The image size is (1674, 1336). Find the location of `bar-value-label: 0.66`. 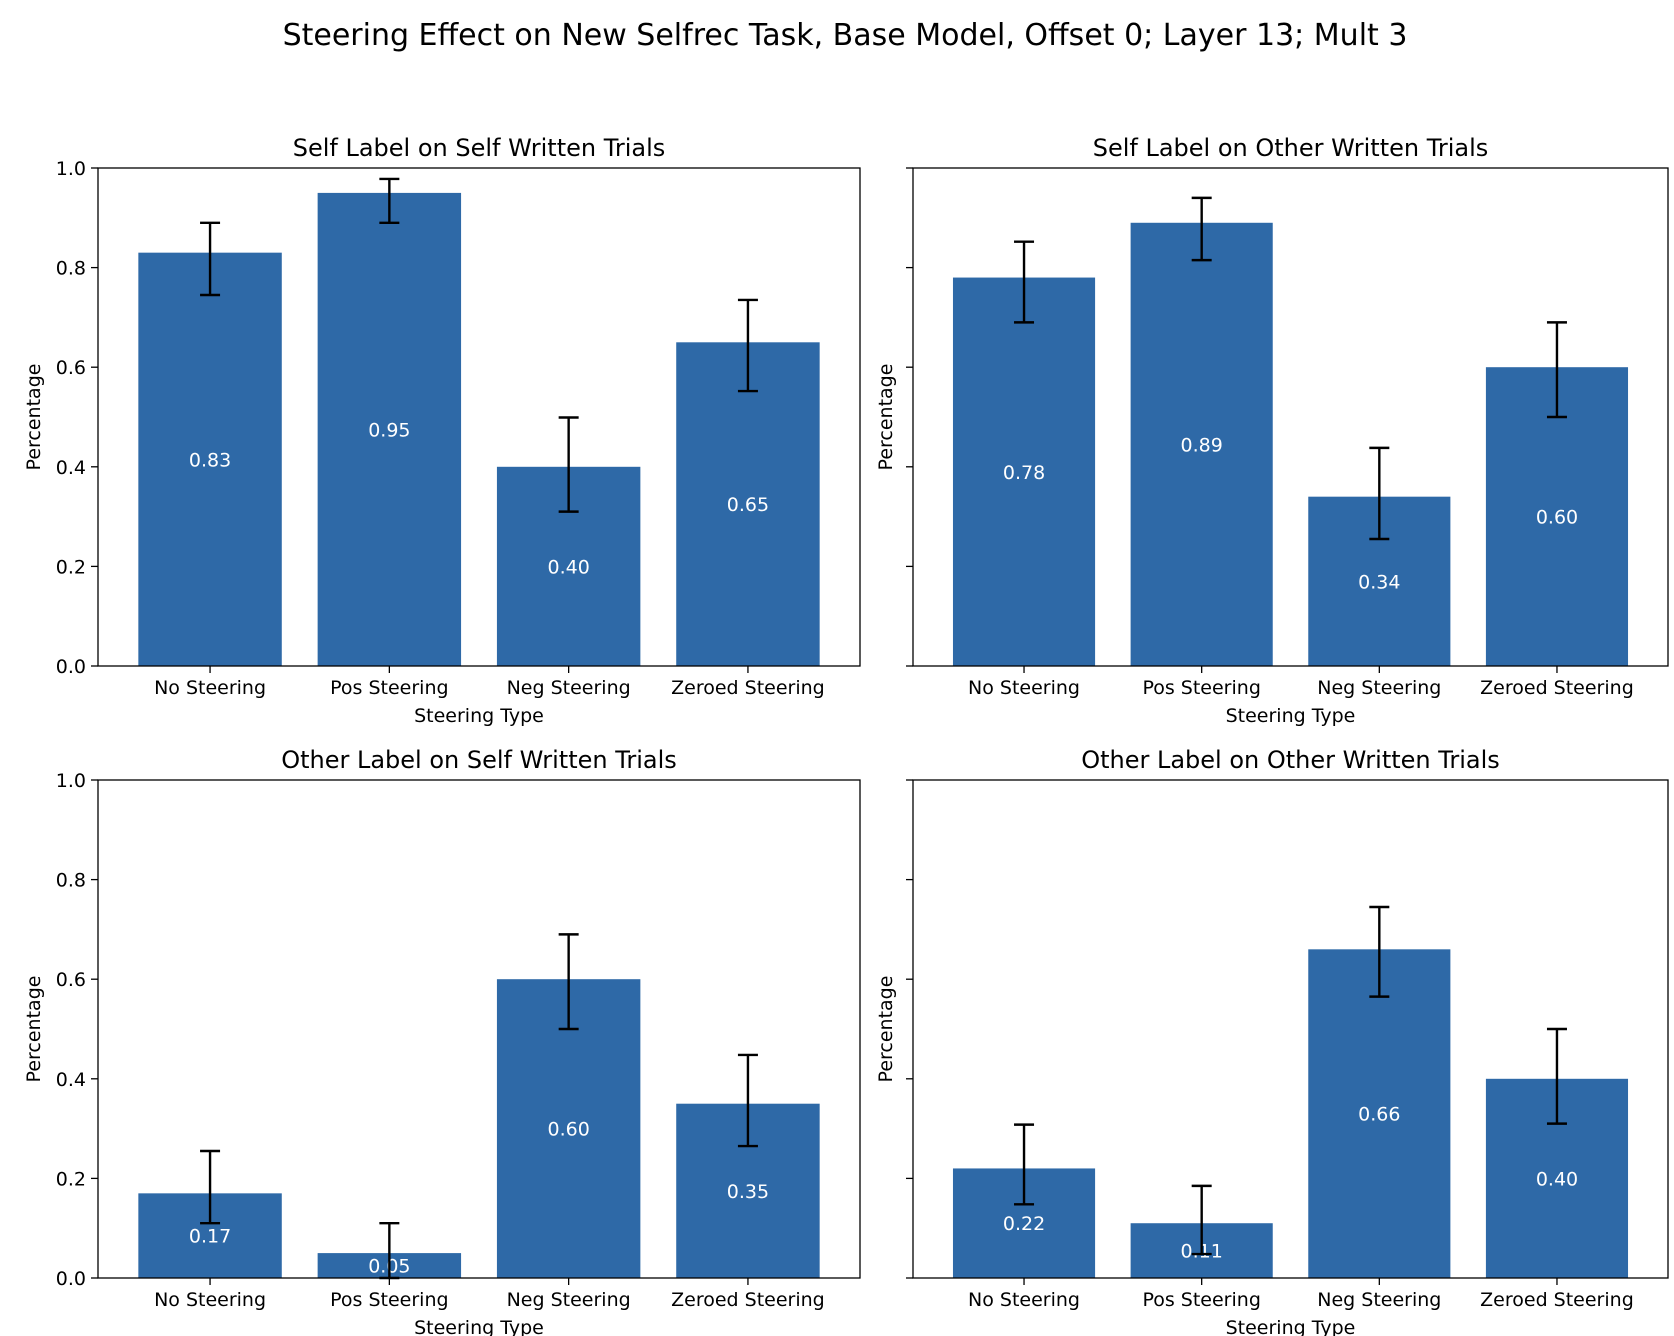

bar-value-label: 0.66 is located at coordinates (1379, 1115).